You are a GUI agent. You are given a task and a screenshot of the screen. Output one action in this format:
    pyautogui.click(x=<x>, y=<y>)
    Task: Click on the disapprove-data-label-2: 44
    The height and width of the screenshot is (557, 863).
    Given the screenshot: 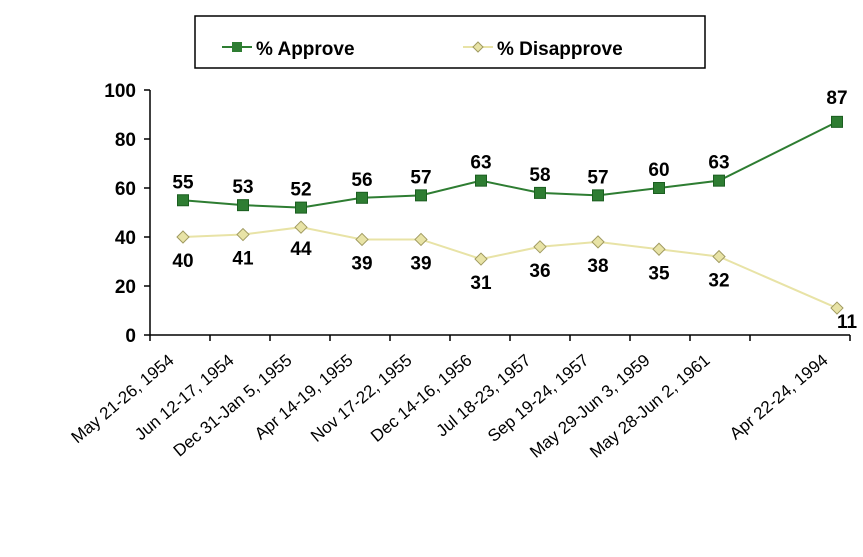 What is the action you would take?
    pyautogui.click(x=301, y=249)
    